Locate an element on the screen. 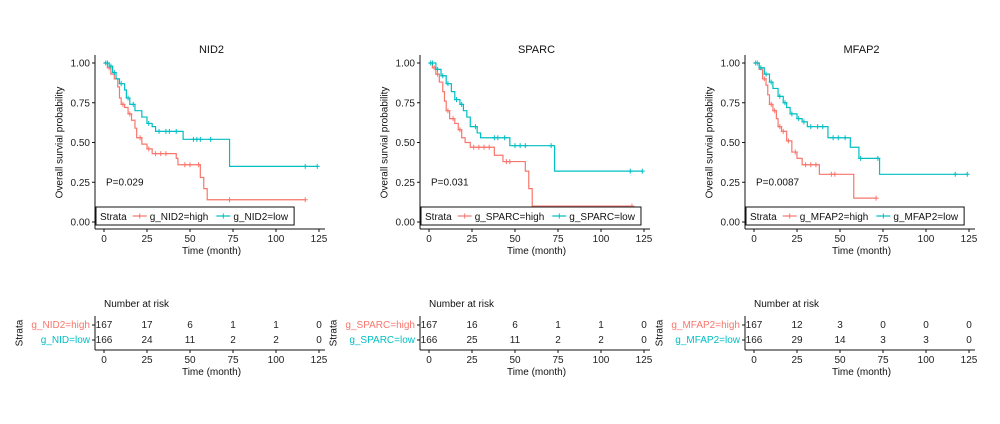  survival-curve-high is located at coordinates (815, 130).